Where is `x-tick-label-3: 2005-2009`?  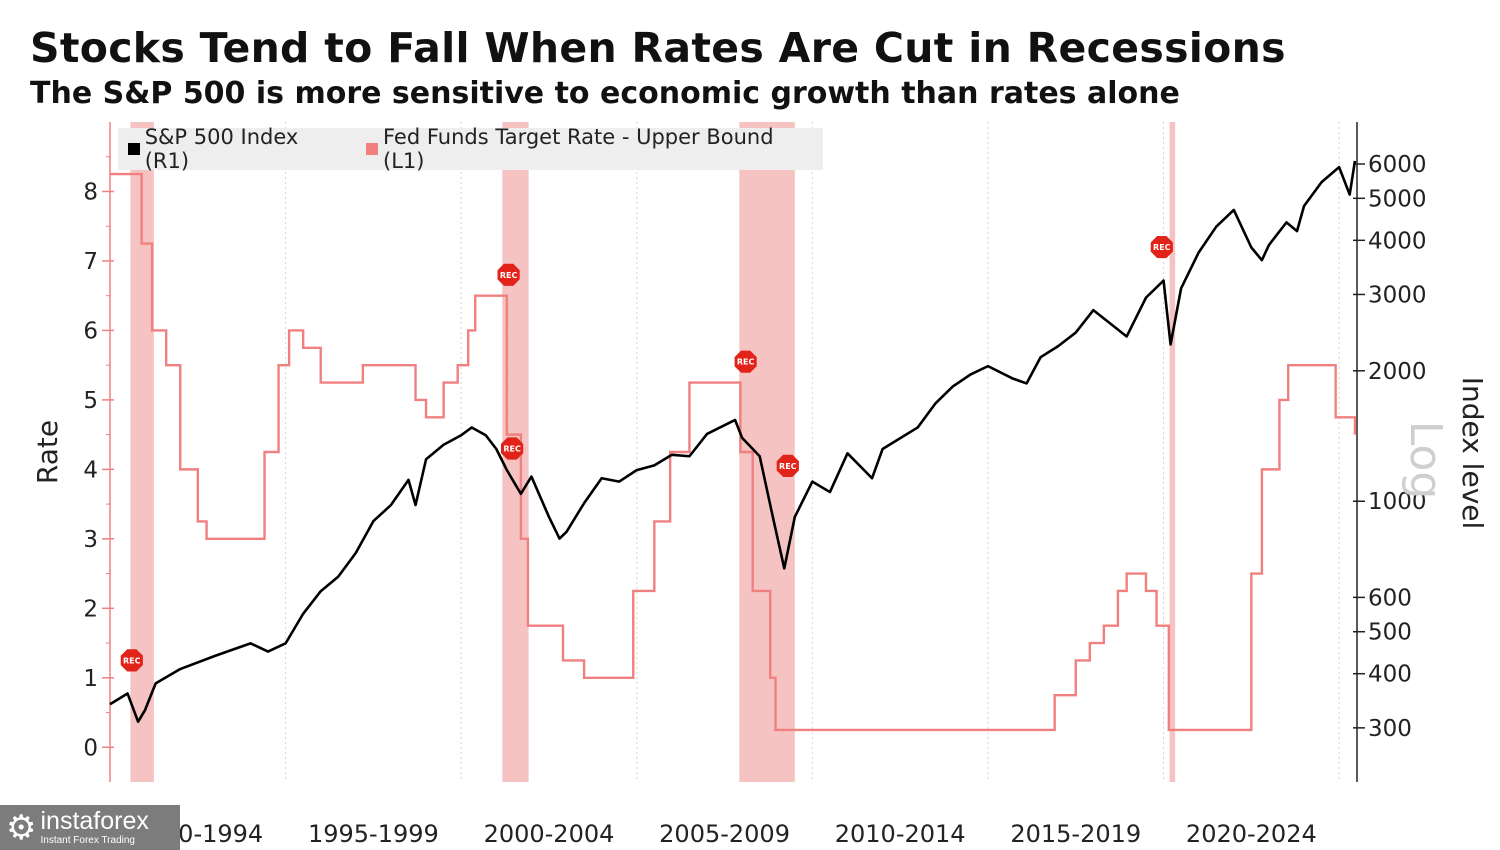
x-tick-label-3: 2005-2009 is located at coordinates (724, 834).